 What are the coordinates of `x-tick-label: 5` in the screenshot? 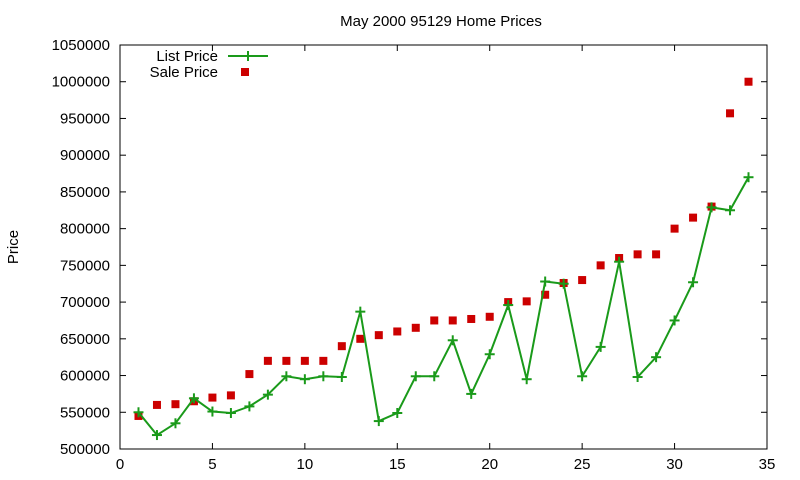 It's located at (212, 464).